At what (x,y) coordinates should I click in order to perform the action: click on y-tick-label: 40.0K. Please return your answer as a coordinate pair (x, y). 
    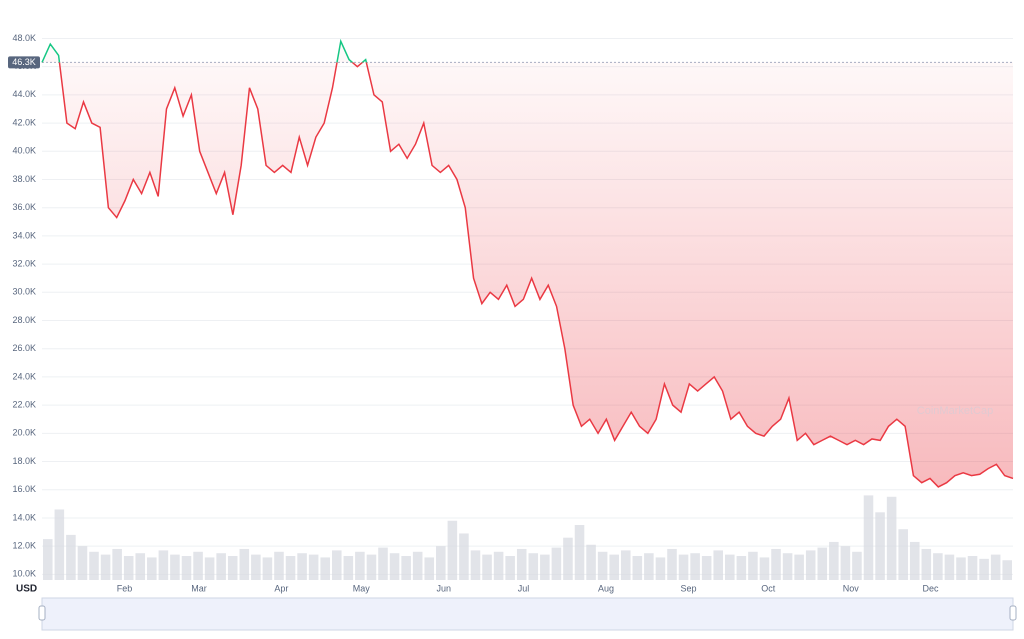
    Looking at the image, I should click on (24, 151).